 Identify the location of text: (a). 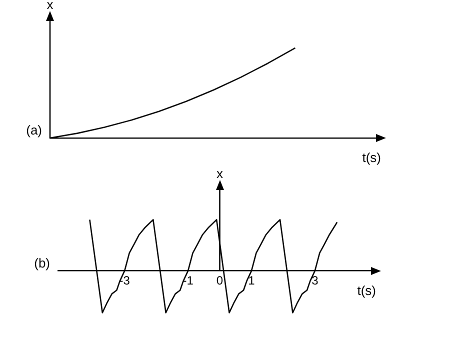
(34, 130).